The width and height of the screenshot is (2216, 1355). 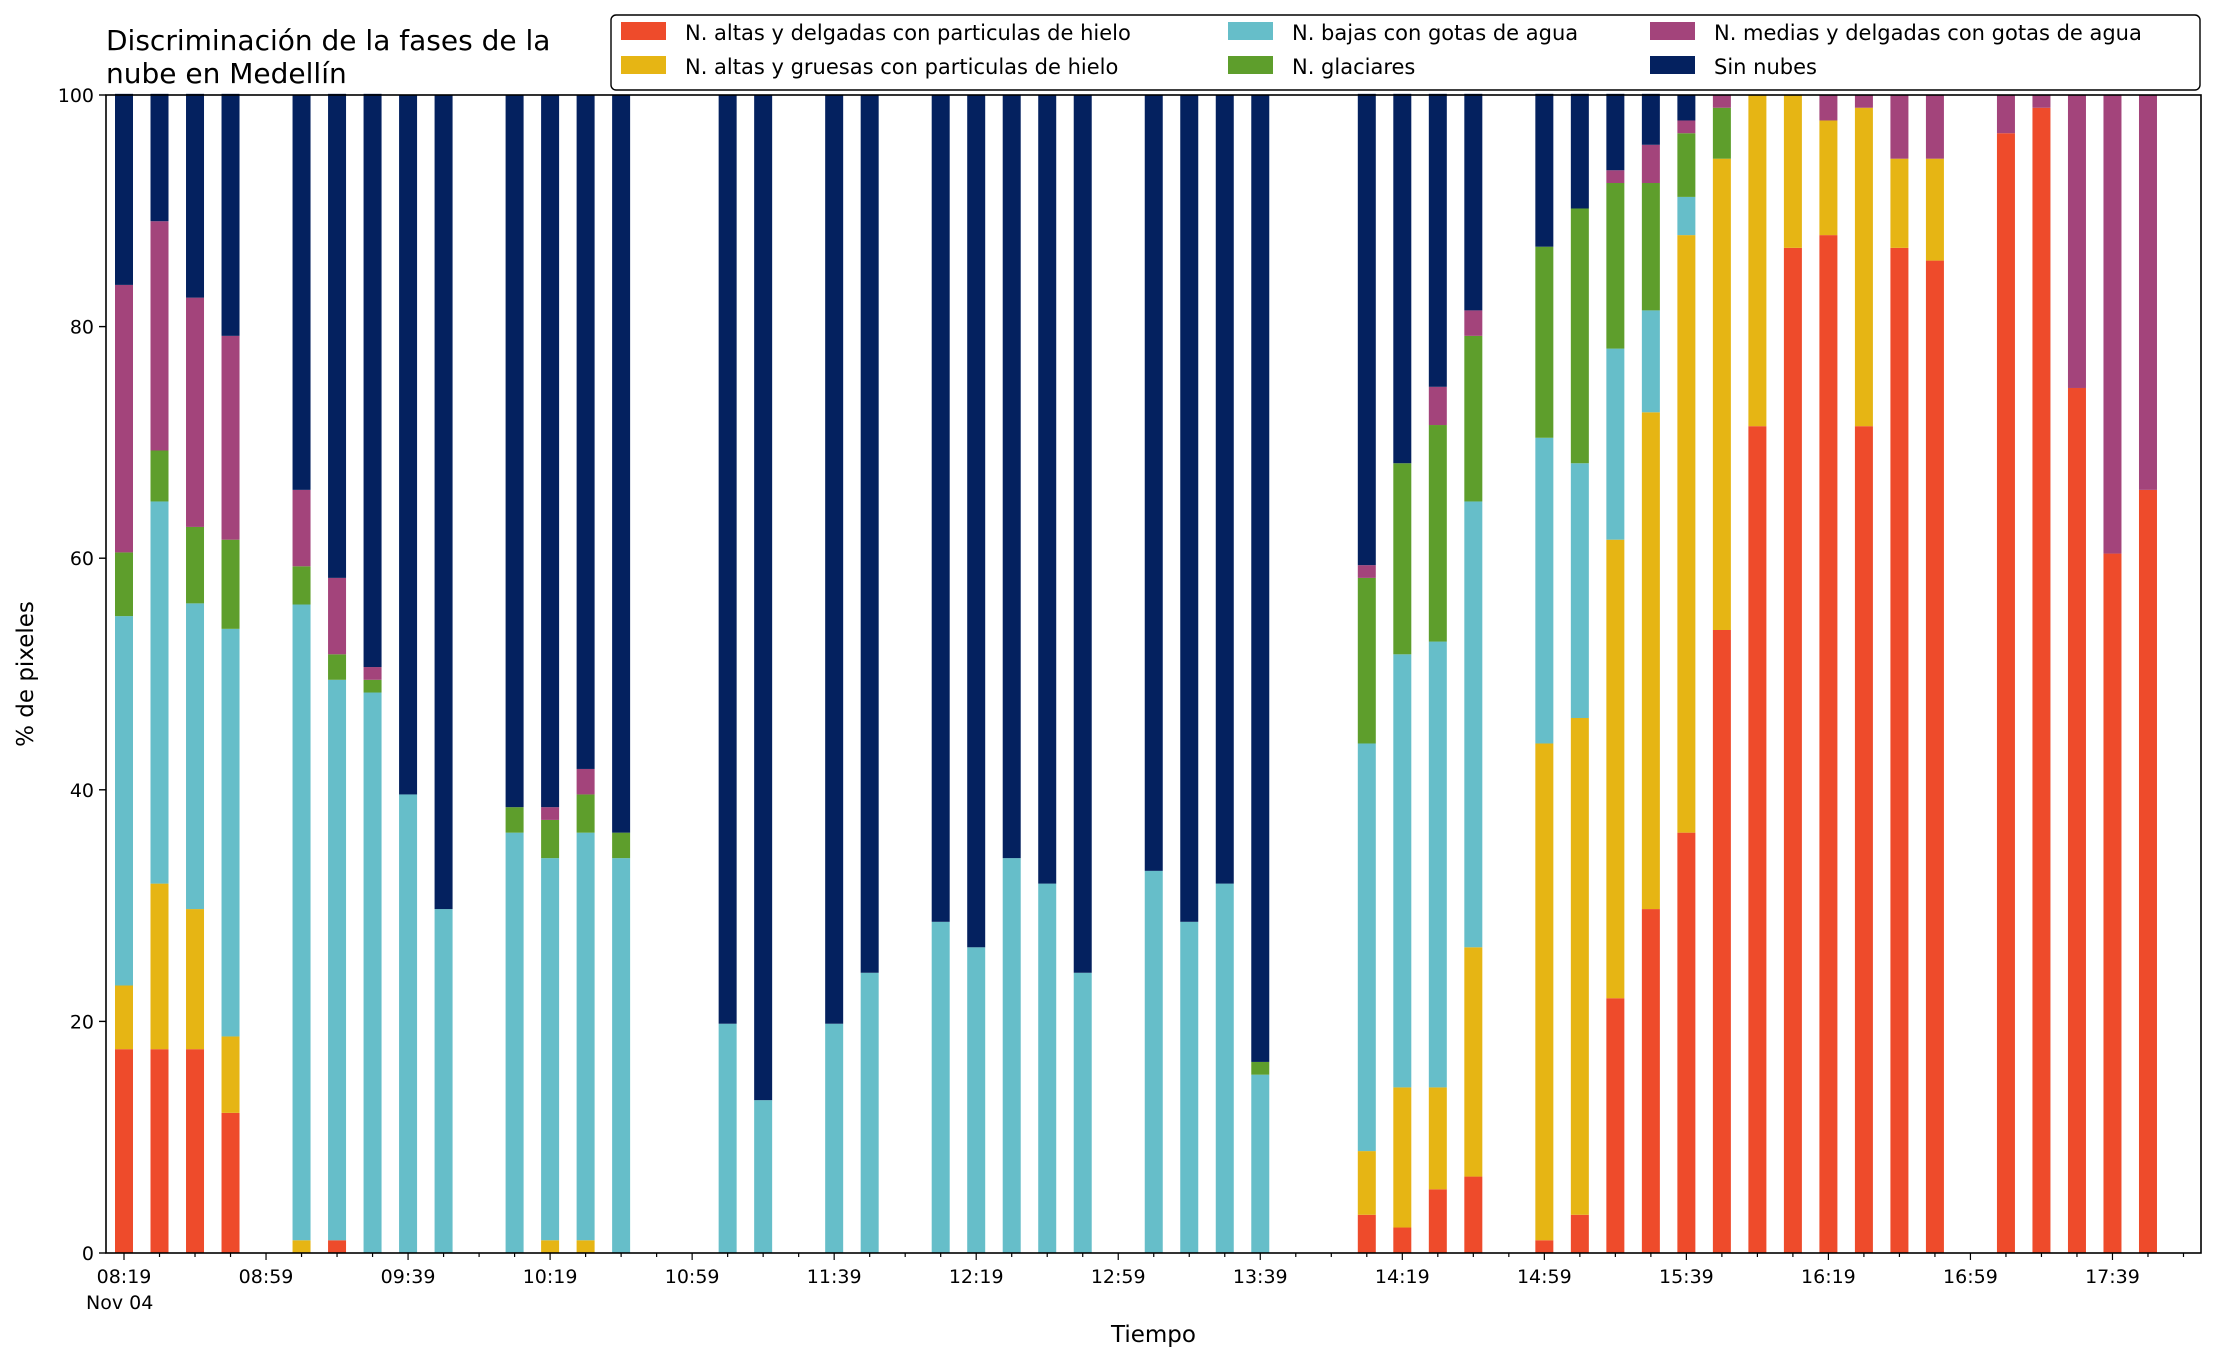 I want to click on bar-segment-10:39-s3, so click(x=621, y=845).